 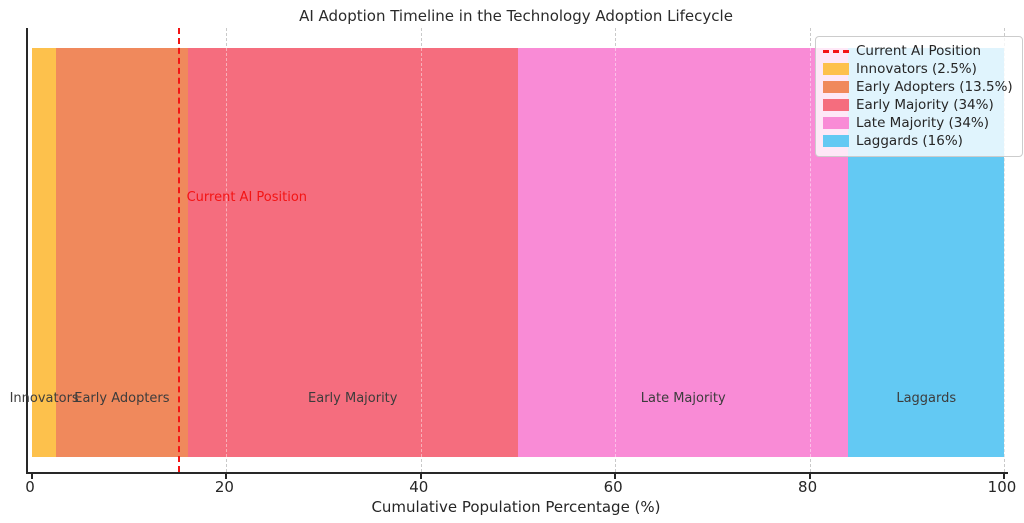 I want to click on legend-item: Early Adopters (13.5%), so click(x=918, y=87).